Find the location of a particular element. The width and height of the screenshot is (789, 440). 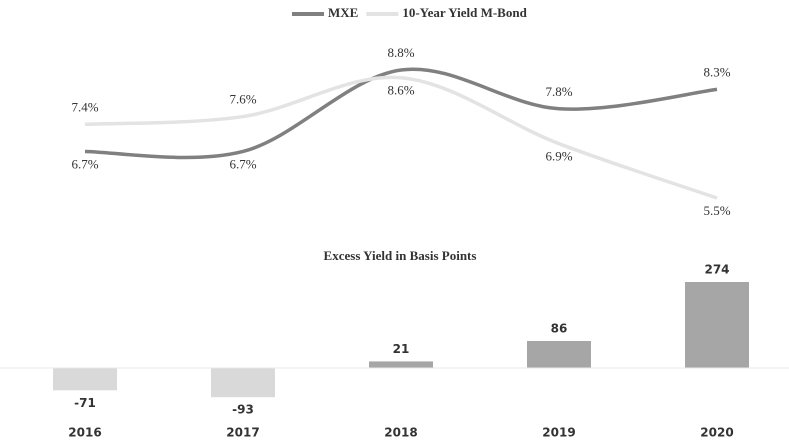

data-label: -71 is located at coordinates (85, 403).